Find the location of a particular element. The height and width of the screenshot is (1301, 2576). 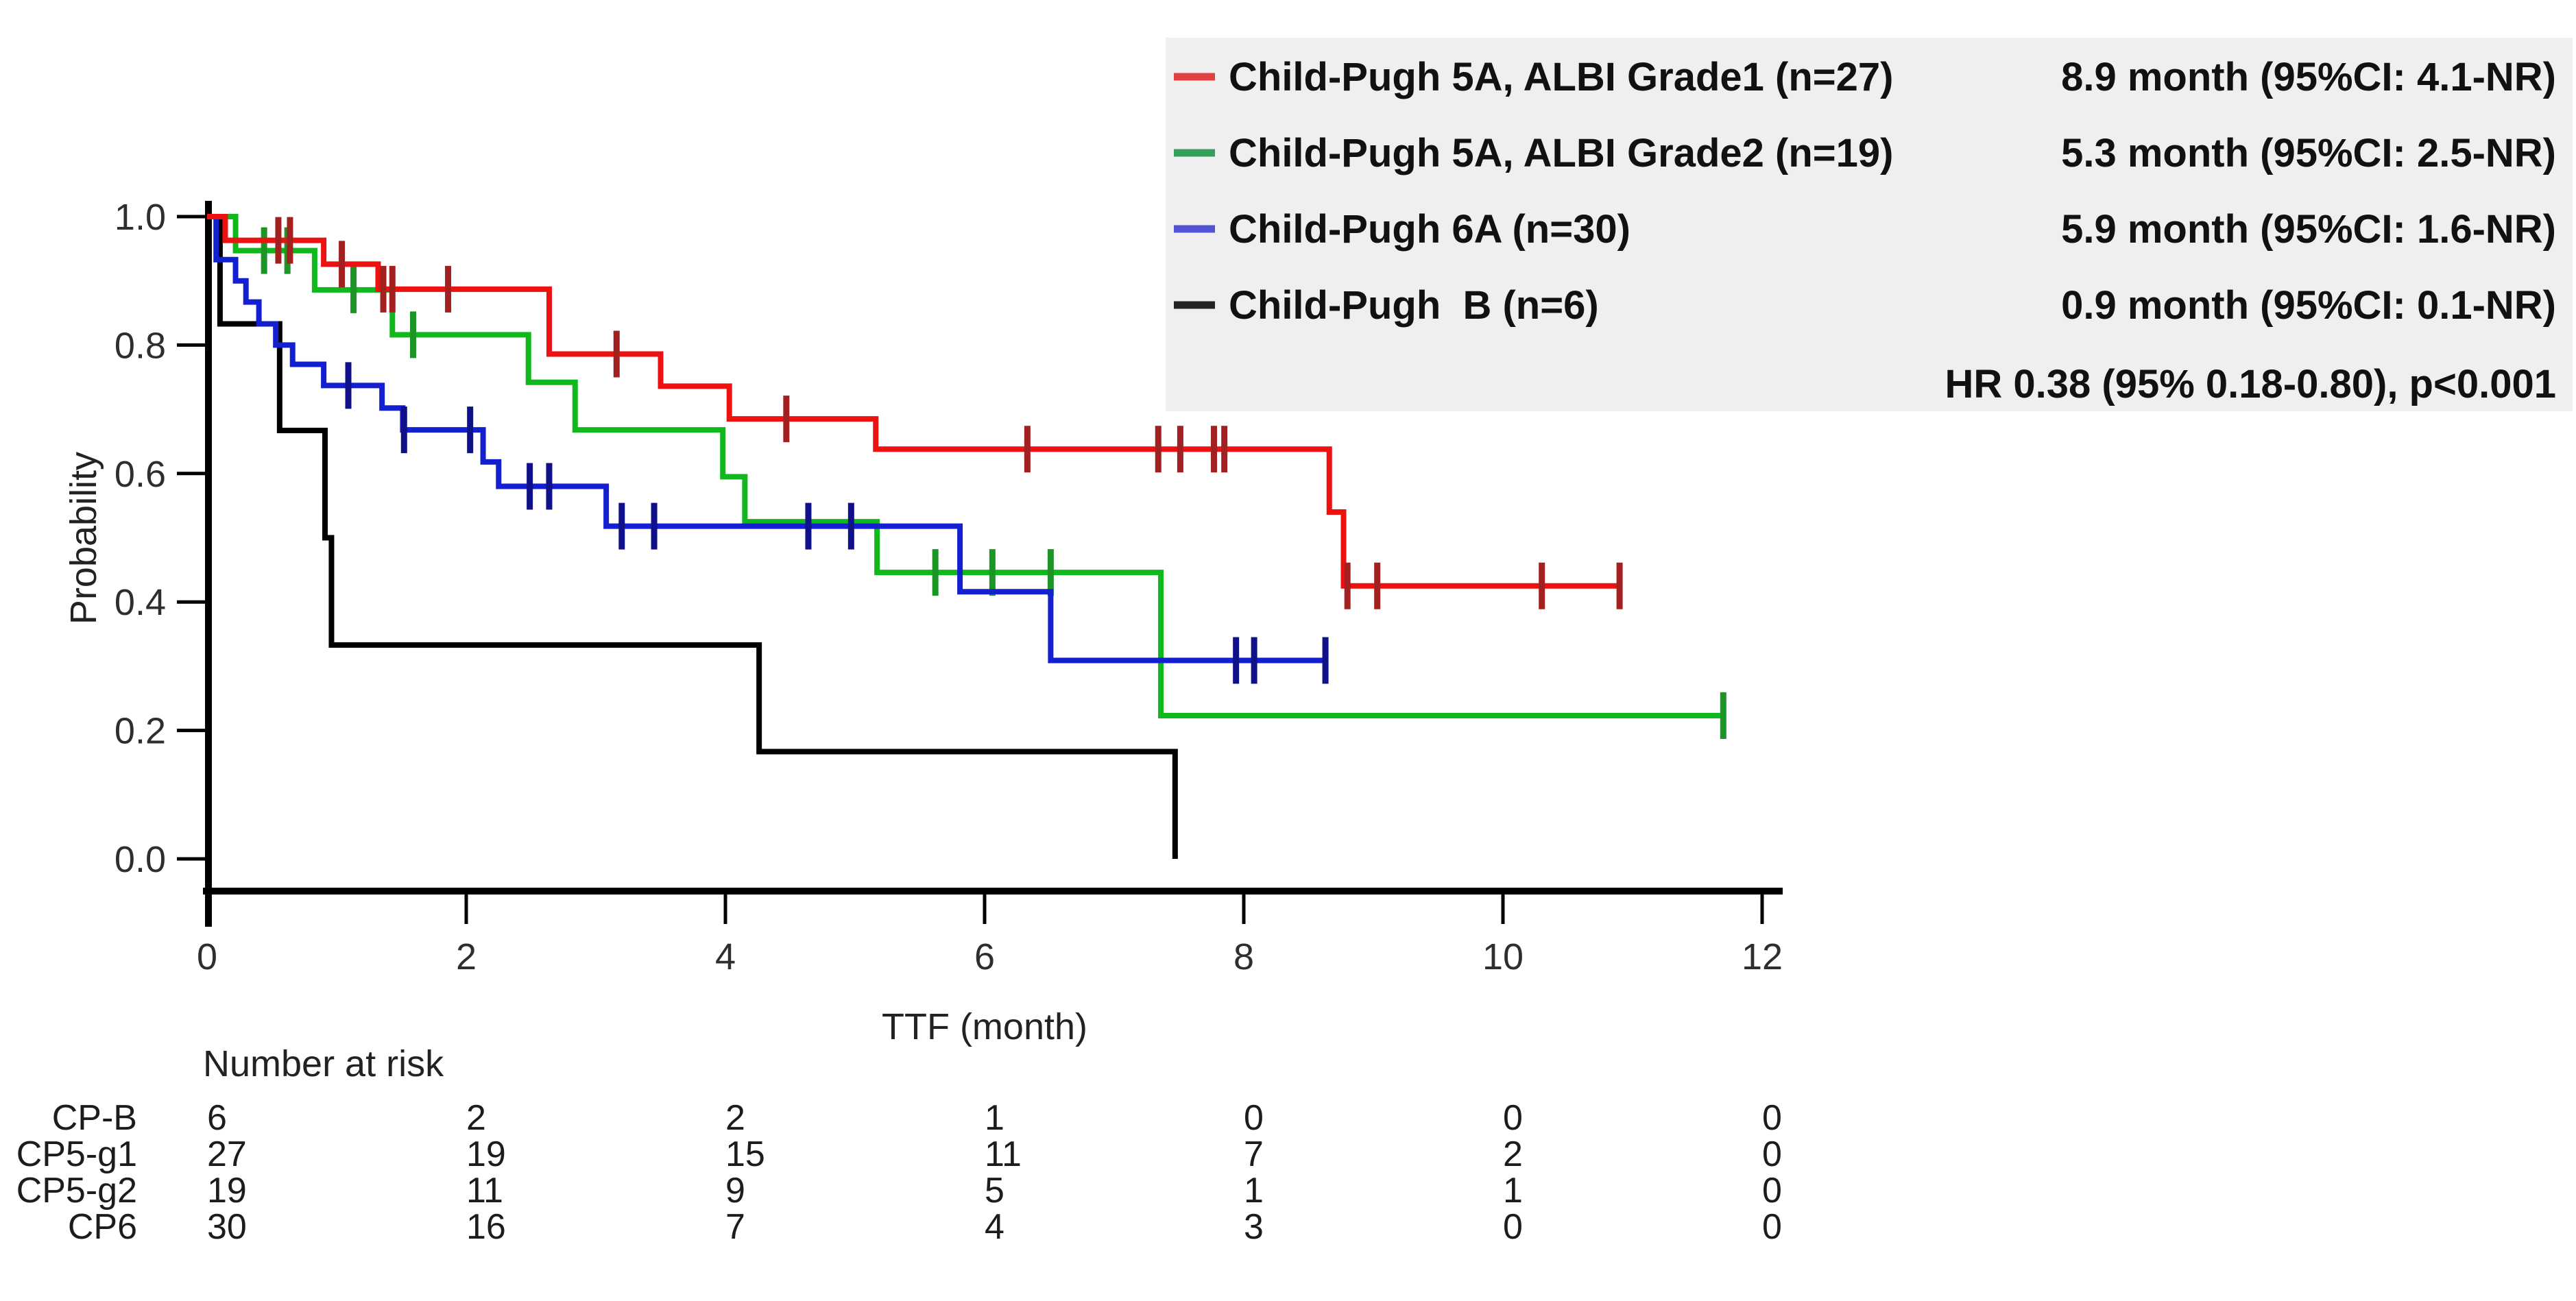

risk-row: CP6 30 16 7 4 3 0 0 is located at coordinates (925, 1227).